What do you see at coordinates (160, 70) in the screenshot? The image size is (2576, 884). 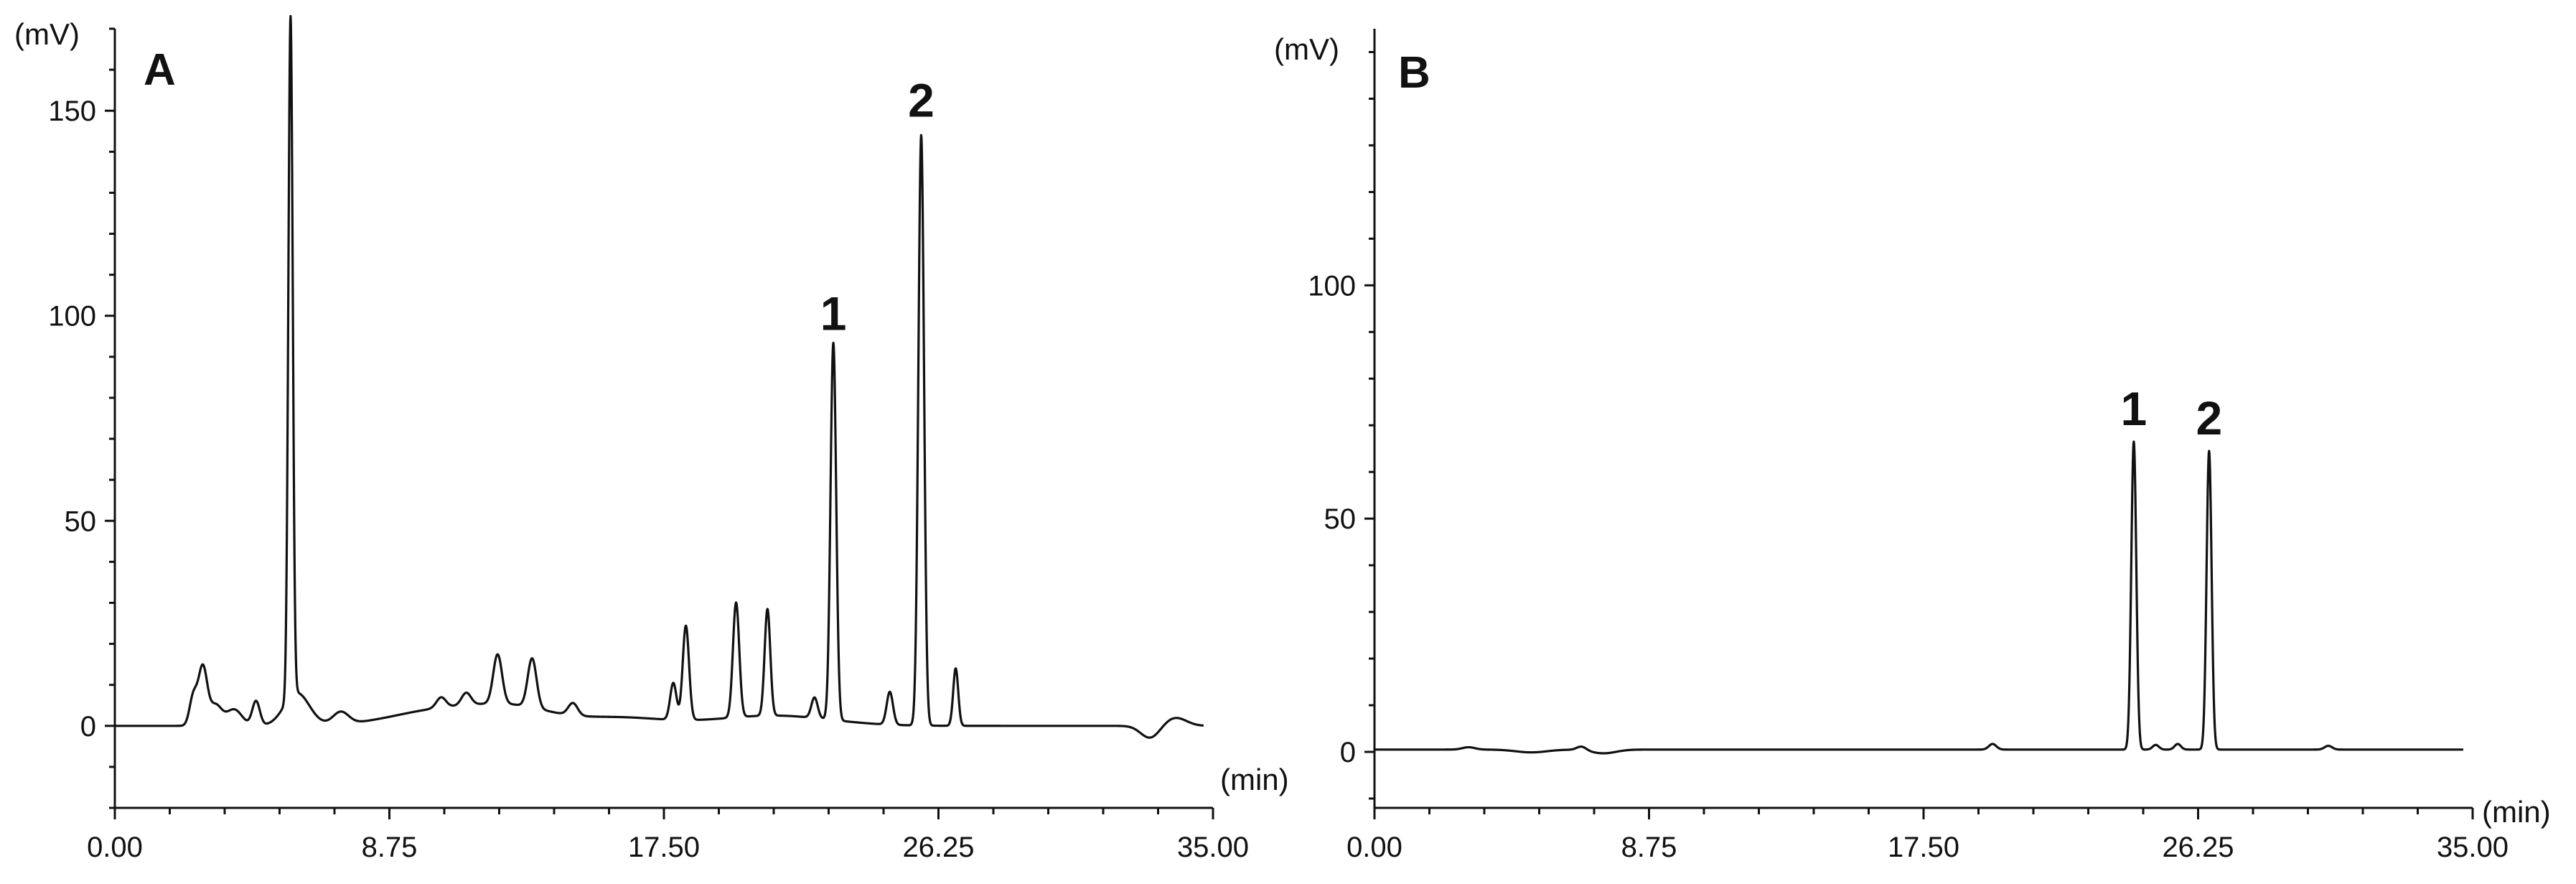 I see `panel-letter: A` at bounding box center [160, 70].